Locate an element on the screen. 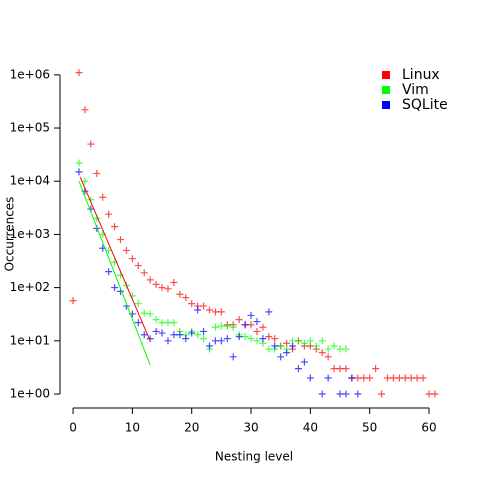 The image size is (480, 480). x-tick-label: 0 is located at coordinates (73, 428).